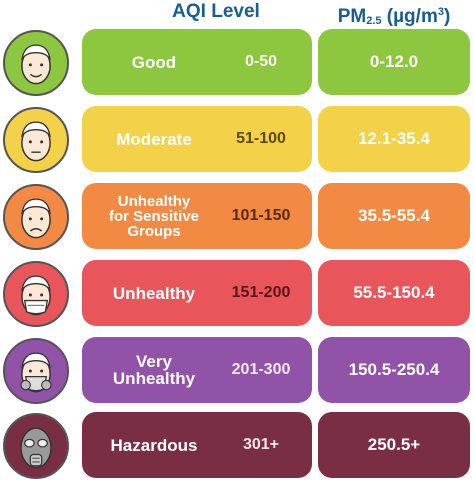 Image resolution: width=474 pixels, height=481 pixels. Describe the element at coordinates (36, 63) in the screenshot. I see `happy-face-icon` at that location.